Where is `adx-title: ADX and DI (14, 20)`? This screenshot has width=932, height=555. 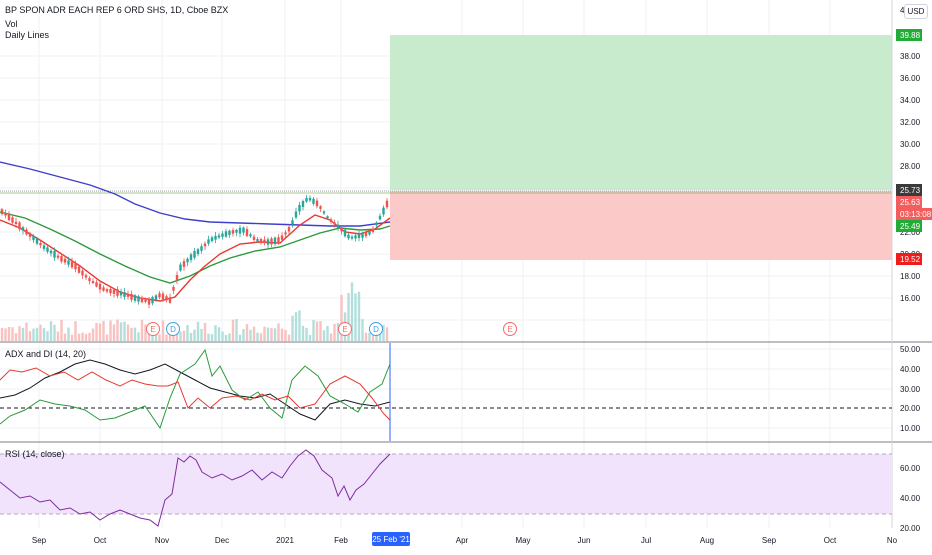 adx-title: ADX and DI (14, 20) is located at coordinates (46, 354).